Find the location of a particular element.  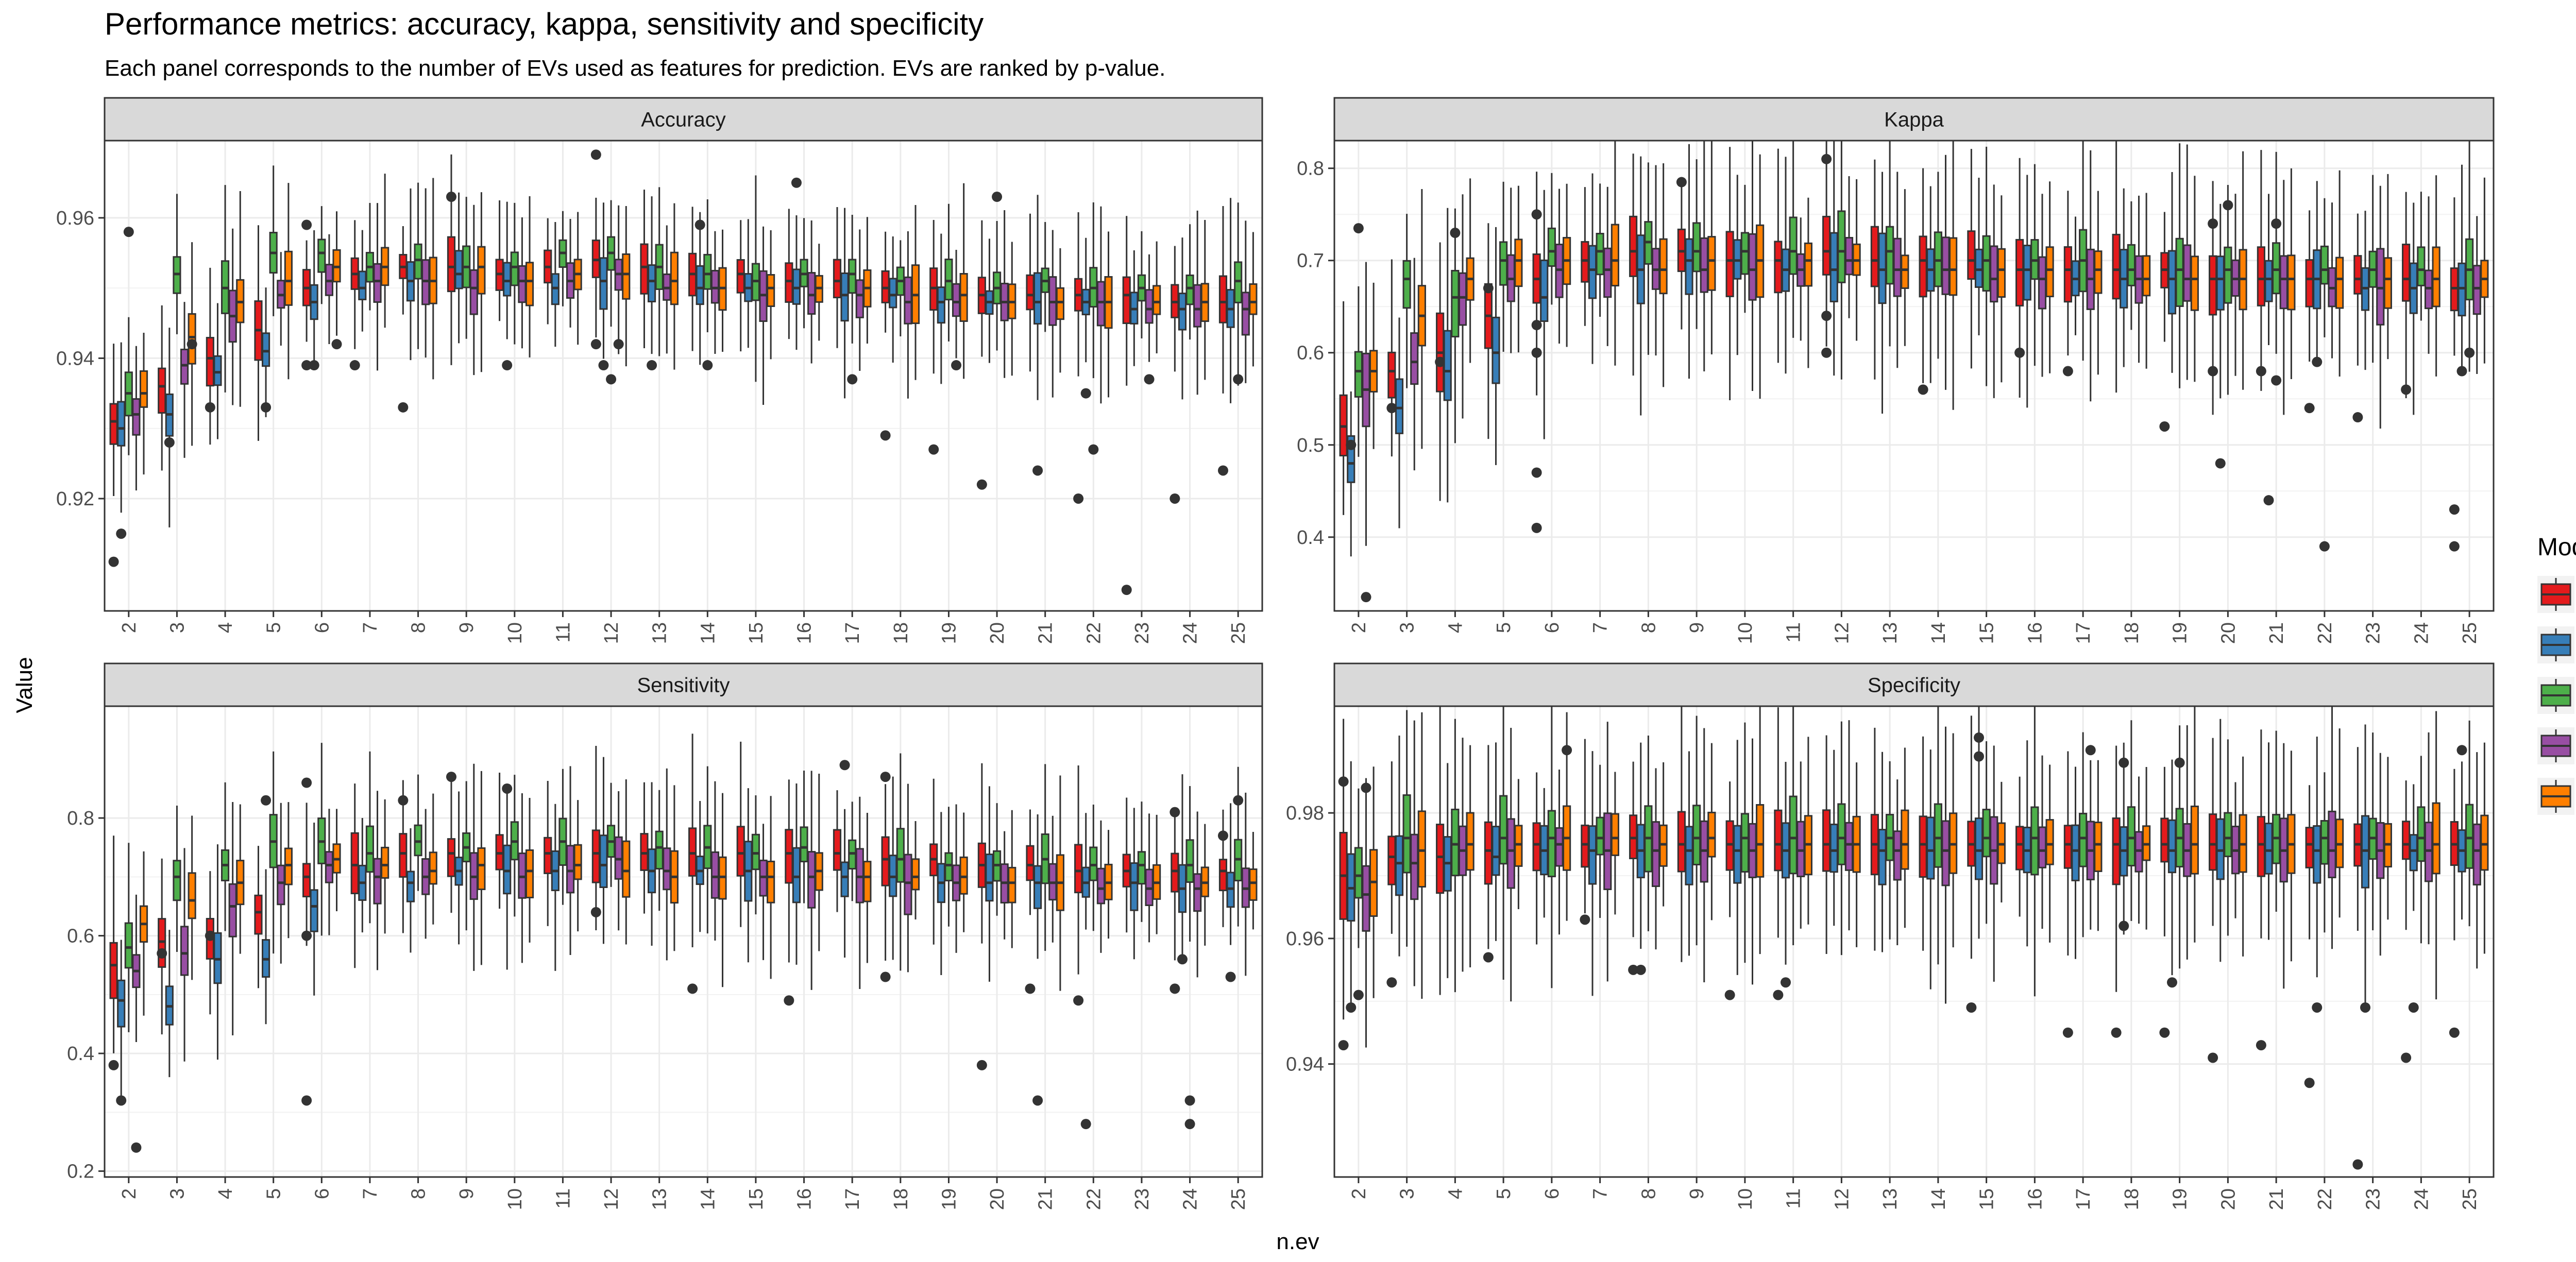

x-tick-label: 9 is located at coordinates (1697, 1193).